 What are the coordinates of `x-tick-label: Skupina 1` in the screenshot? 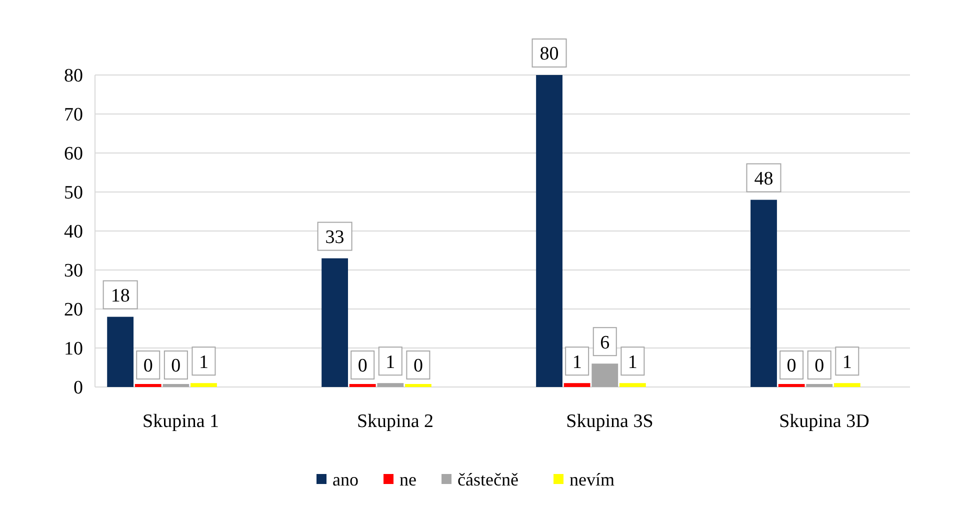 It's located at (181, 421).